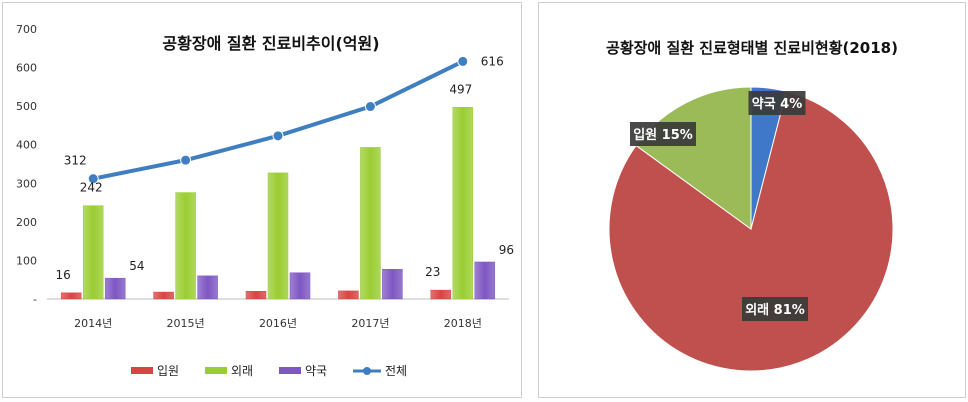 This screenshot has width=968, height=402. I want to click on y-tick-label: 300, so click(26, 183).